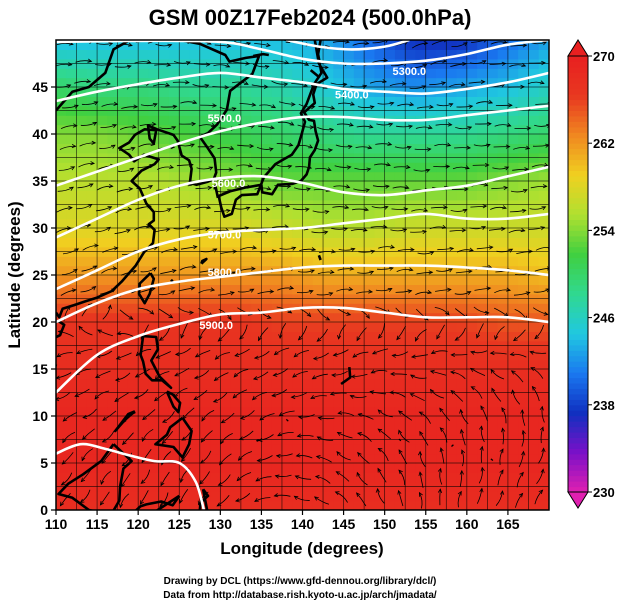 The width and height of the screenshot is (619, 605). I want to click on y-tick-label: 0, so click(44, 510).